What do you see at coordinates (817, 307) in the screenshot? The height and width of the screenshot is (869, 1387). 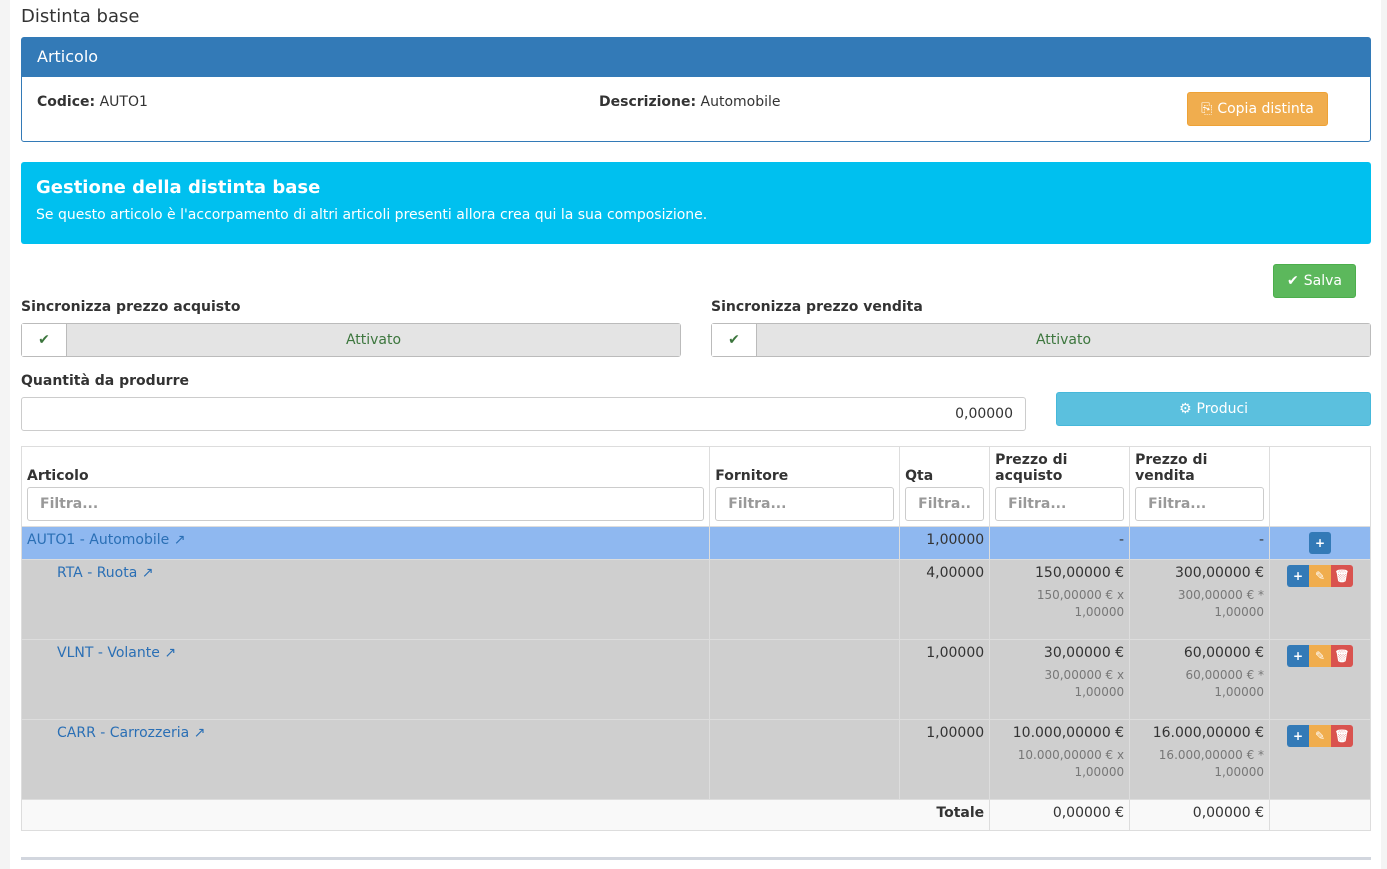 I see `sync-vendita-label: Sincronizza prezzo vendita` at bounding box center [817, 307].